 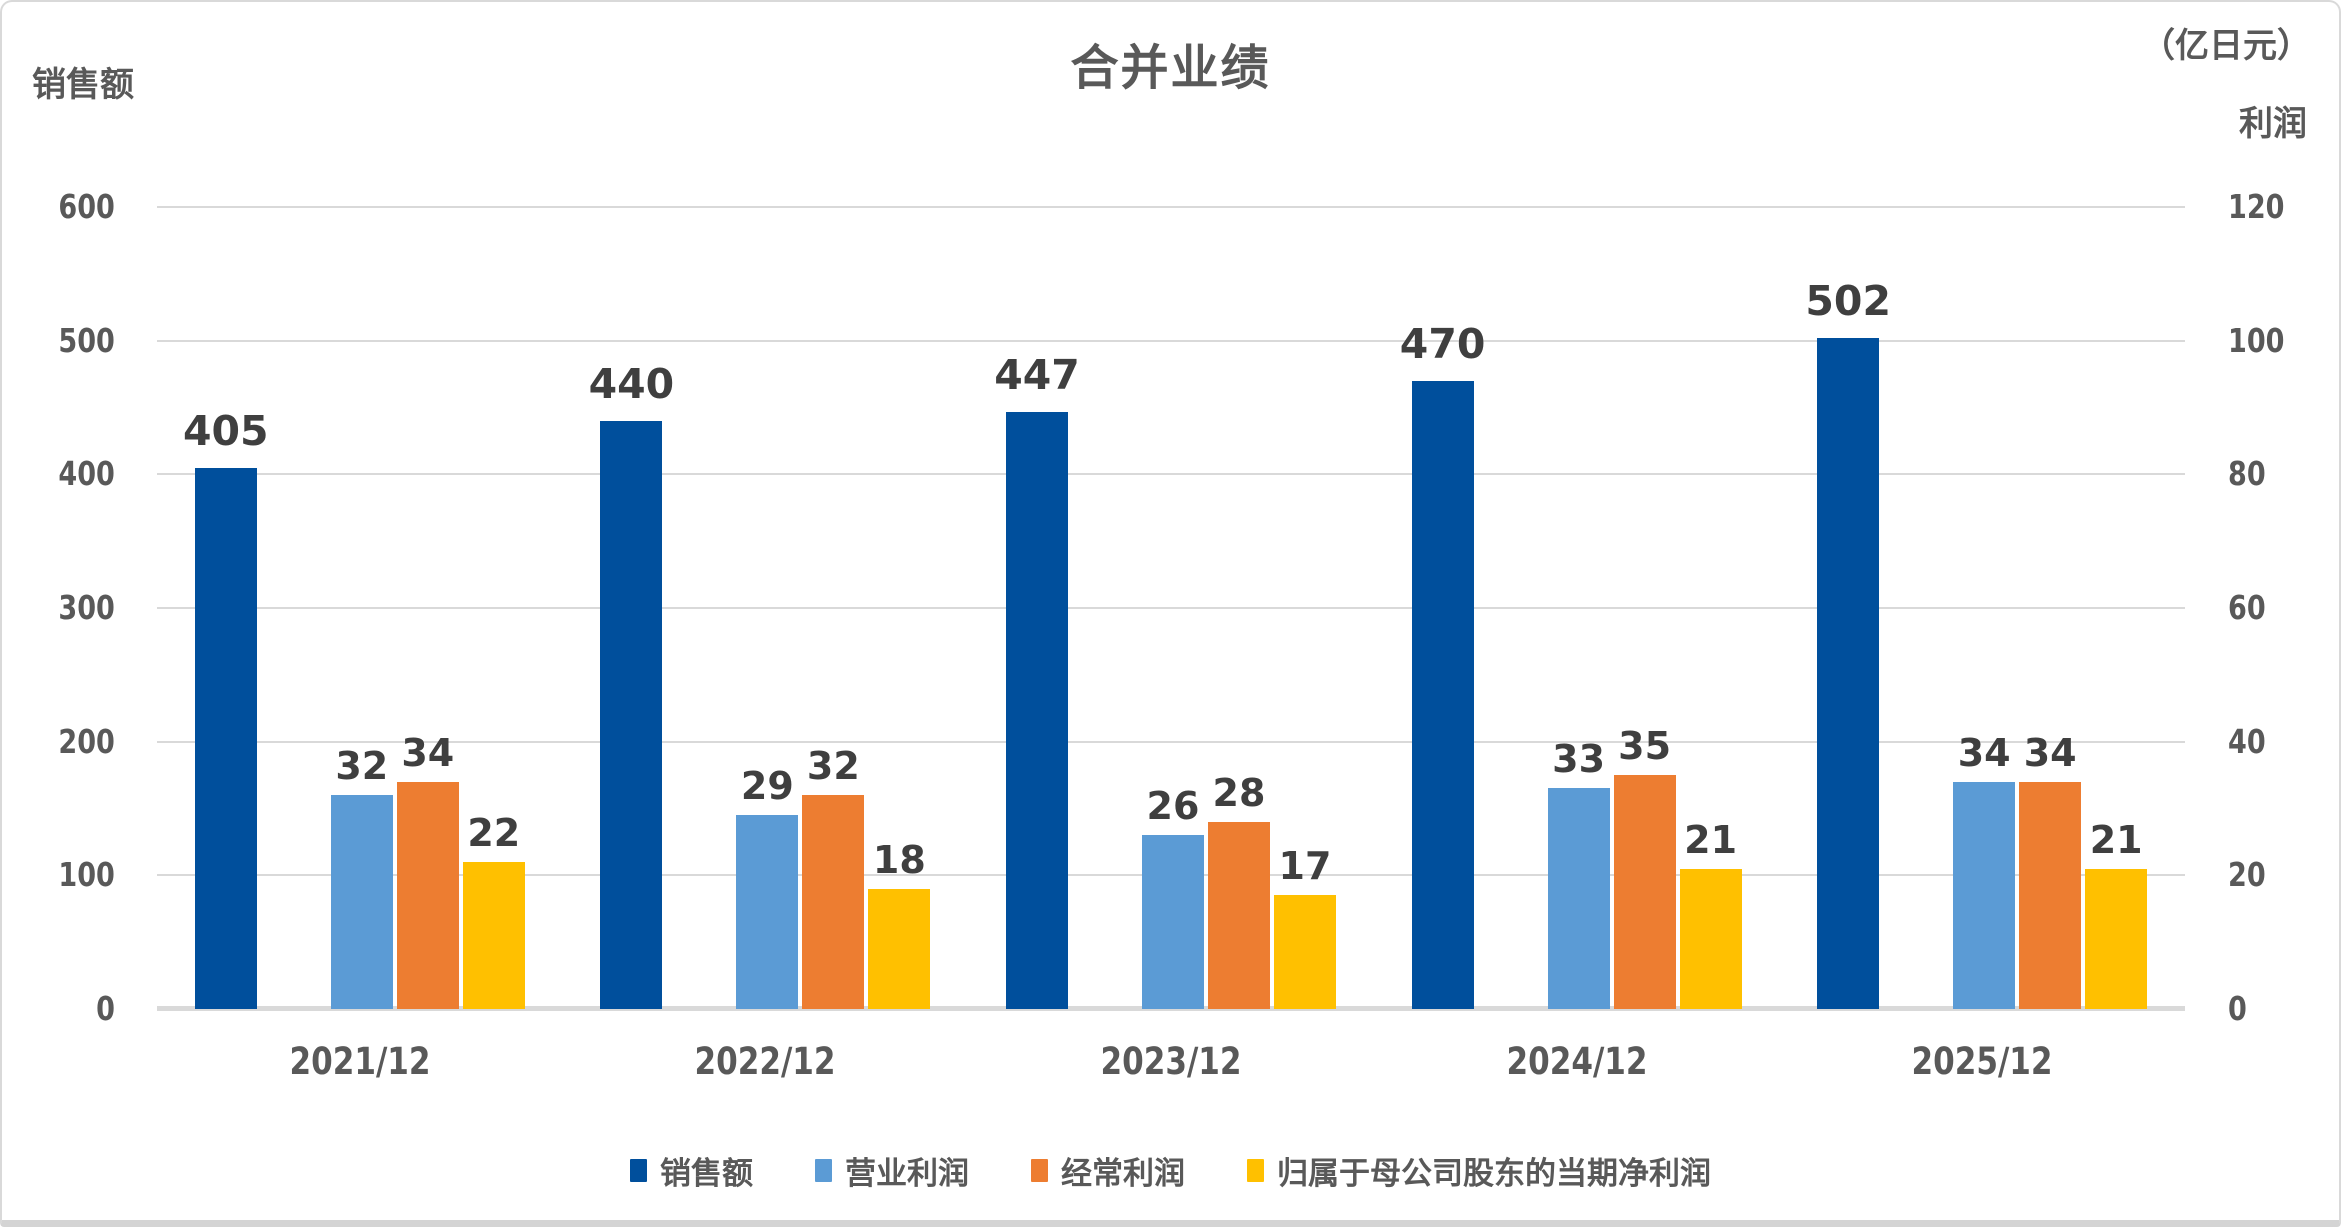 What do you see at coordinates (360, 1061) in the screenshot?
I see `x-tick-label: 2021/12` at bounding box center [360, 1061].